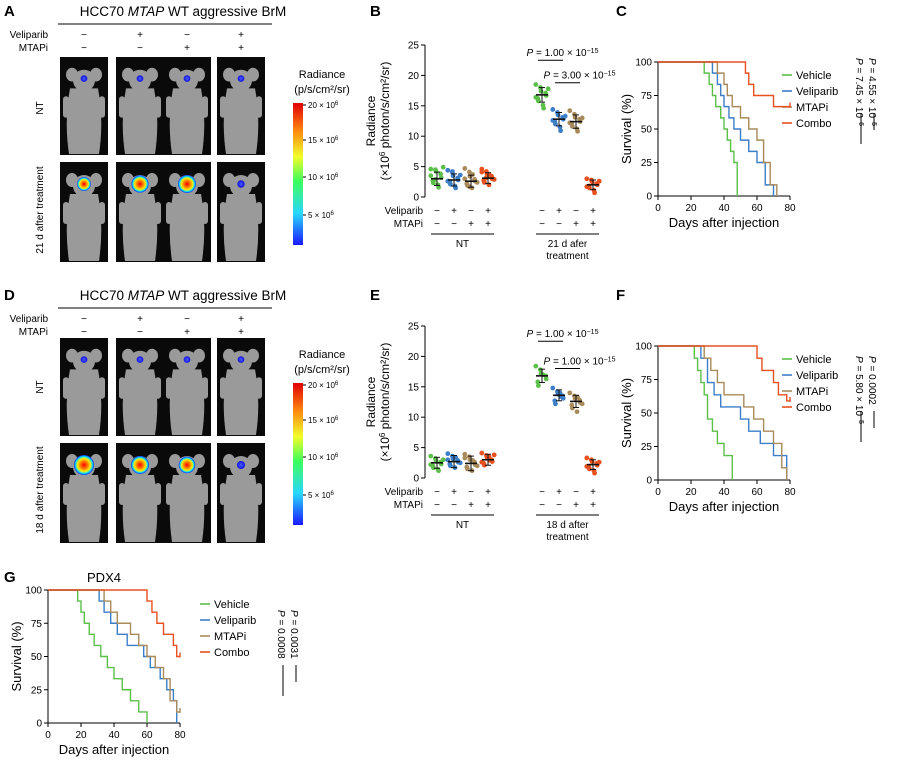  Describe the element at coordinates (40, 107) in the screenshot. I see `panel-A-nt-label: NT` at that location.